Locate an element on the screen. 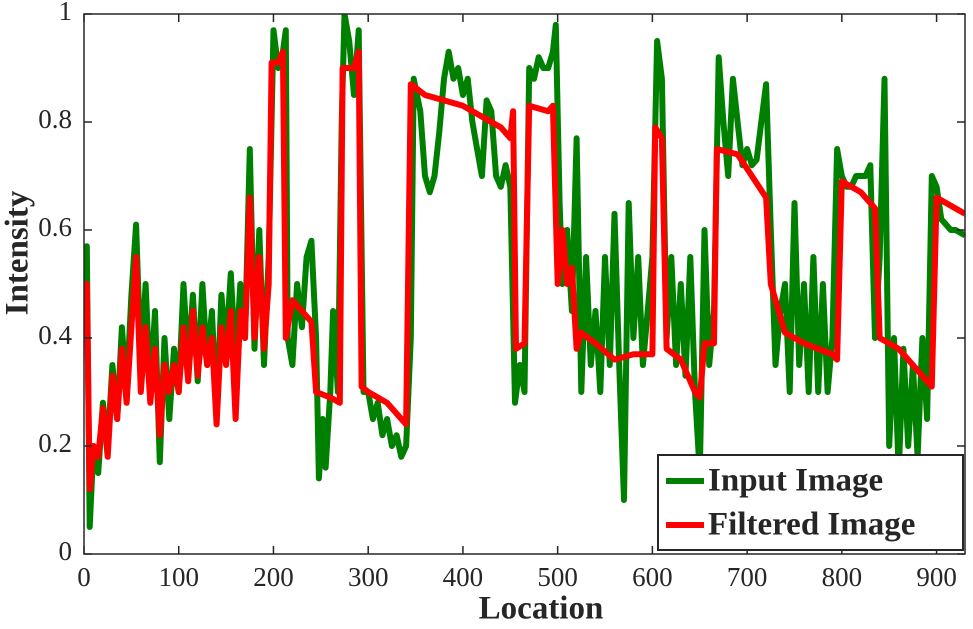  y-tick-label: 0.4 is located at coordinates (55, 335).